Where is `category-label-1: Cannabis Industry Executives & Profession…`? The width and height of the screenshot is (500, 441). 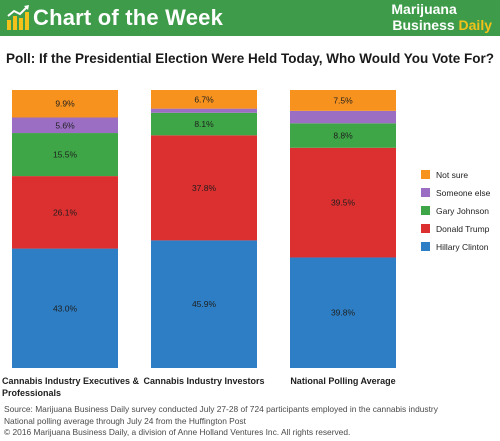 category-label-1: Cannabis Industry Executives & Profession… is located at coordinates (71, 387).